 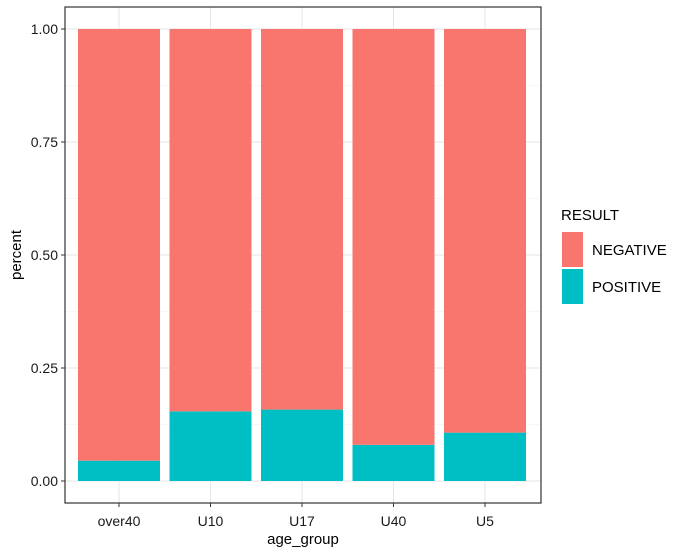 What do you see at coordinates (485, 231) in the screenshot?
I see `bar-negative-u5` at bounding box center [485, 231].